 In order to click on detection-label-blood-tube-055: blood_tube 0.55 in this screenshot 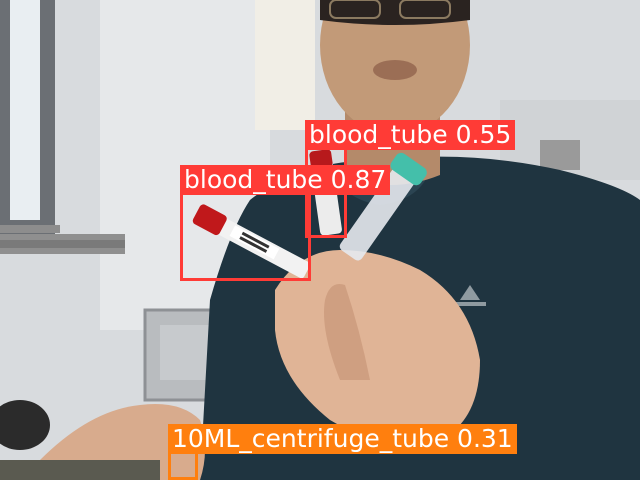, I will do `click(410, 135)`.